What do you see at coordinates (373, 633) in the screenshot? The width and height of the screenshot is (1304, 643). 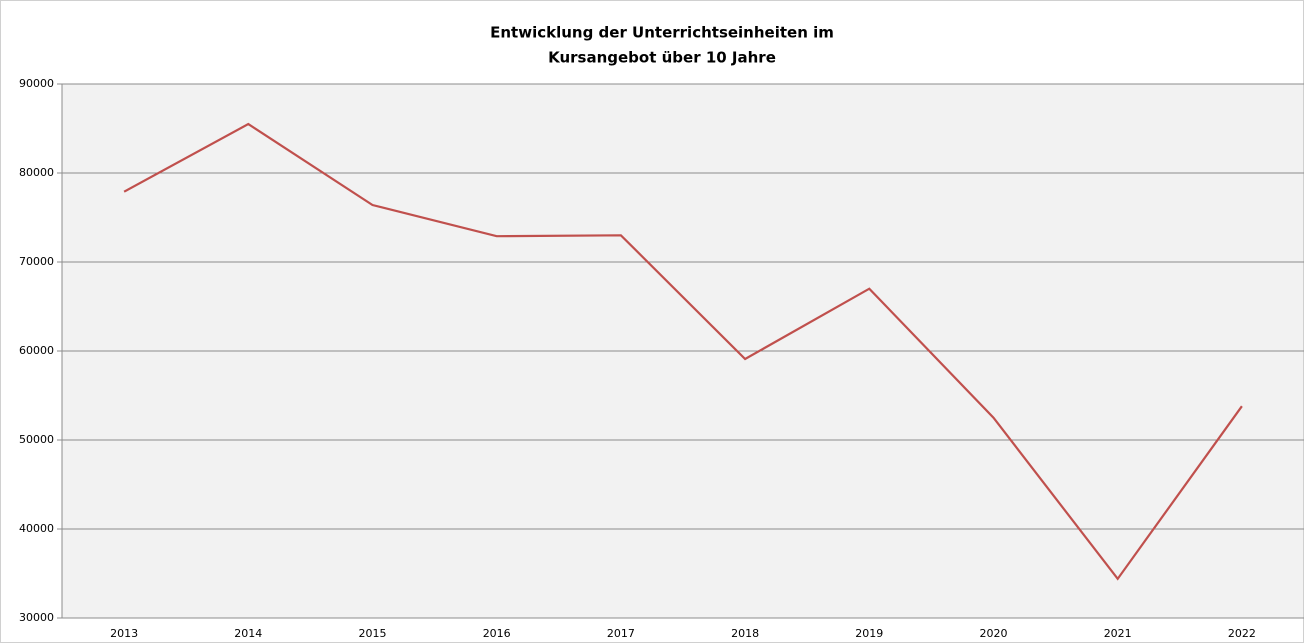 I see `x-tick-label: 2015` at bounding box center [373, 633].